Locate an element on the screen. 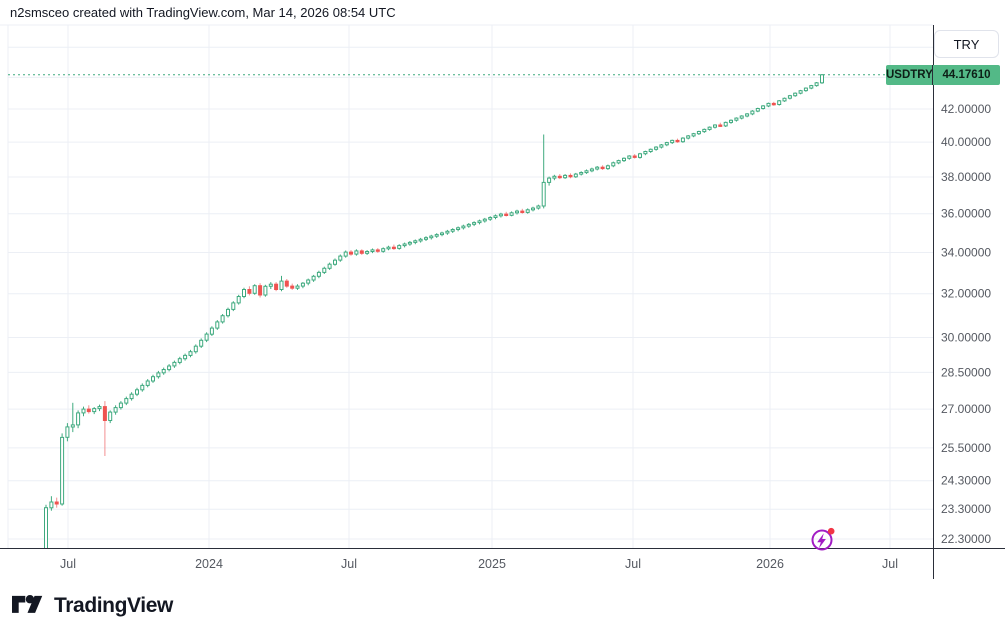  notification-dot is located at coordinates (831, 531).